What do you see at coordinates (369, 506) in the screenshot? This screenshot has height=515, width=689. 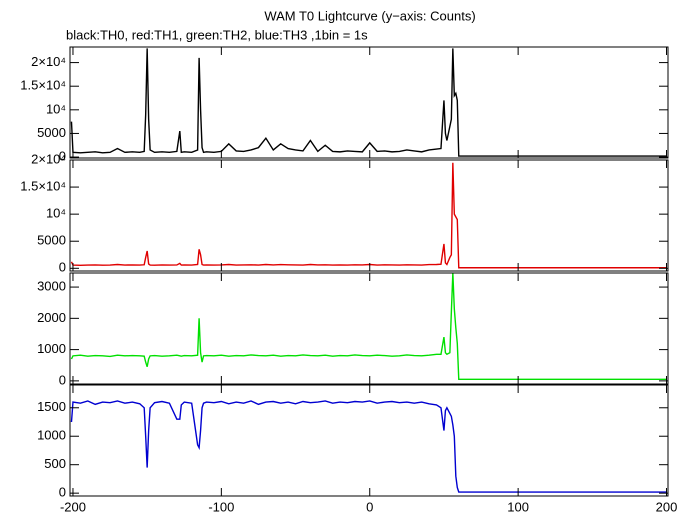 I see `x-tick-label: 0` at bounding box center [369, 506].